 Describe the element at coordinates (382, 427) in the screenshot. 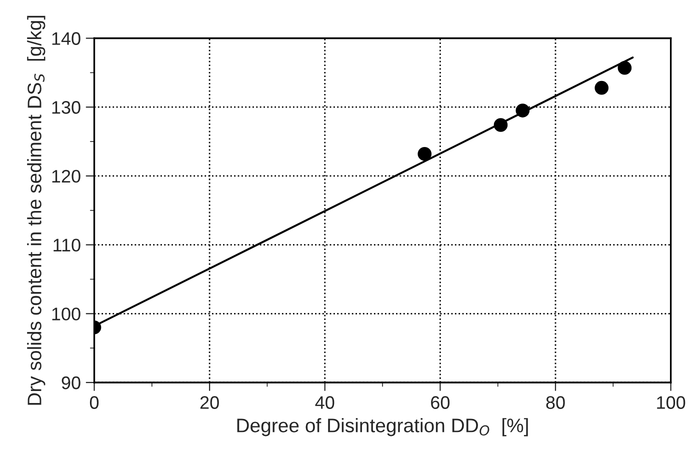

I see `x-axis-title: Degree of Disintegration DD$_{O}$ [%]` at that location.